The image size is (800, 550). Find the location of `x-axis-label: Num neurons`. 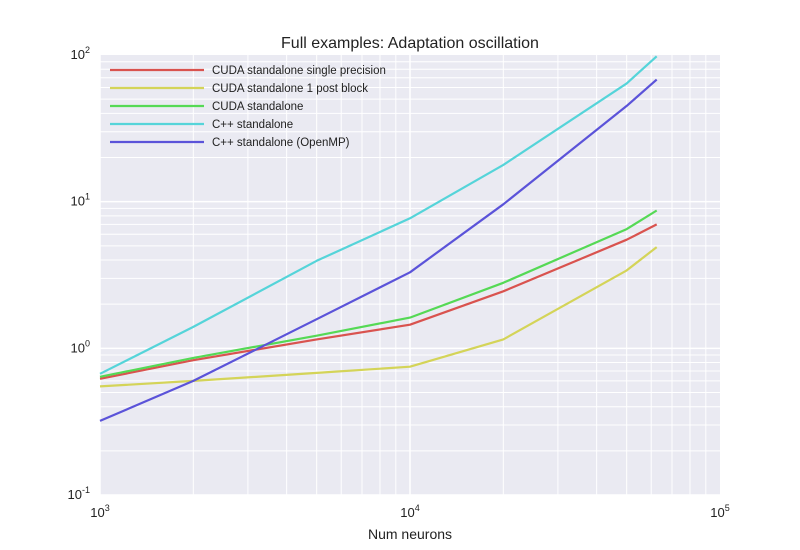

x-axis-label: Num neurons is located at coordinates (410, 534).